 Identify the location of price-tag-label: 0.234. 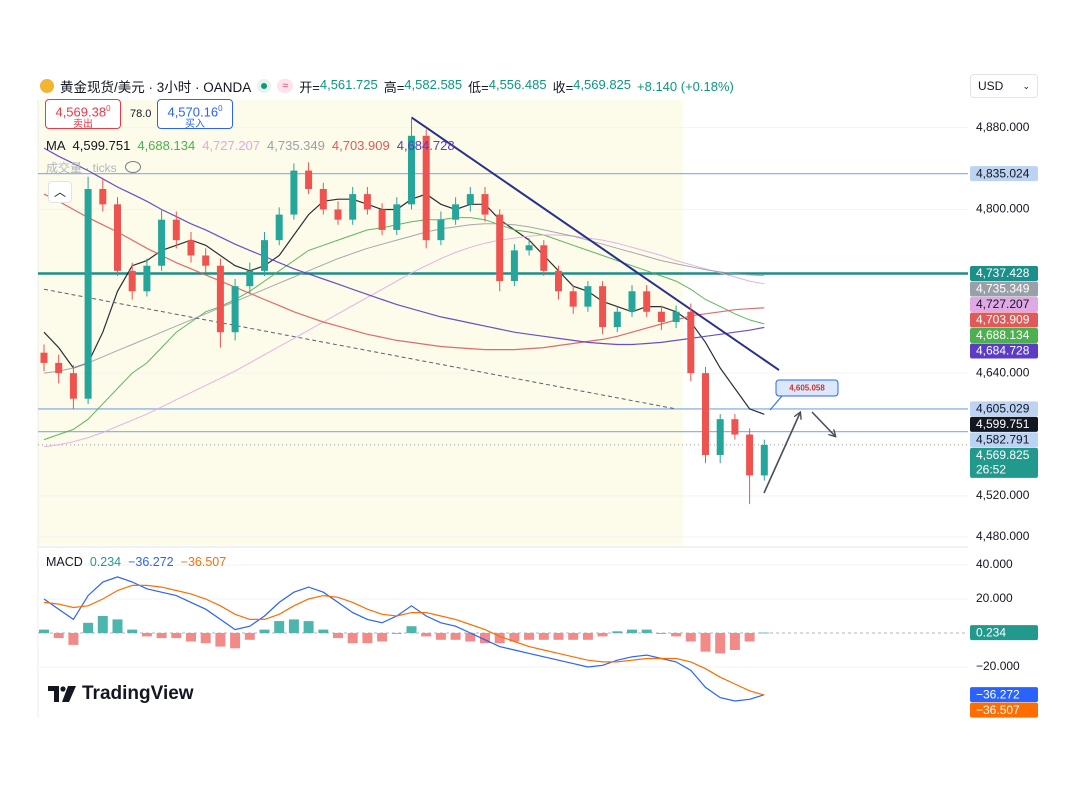
(991, 632).